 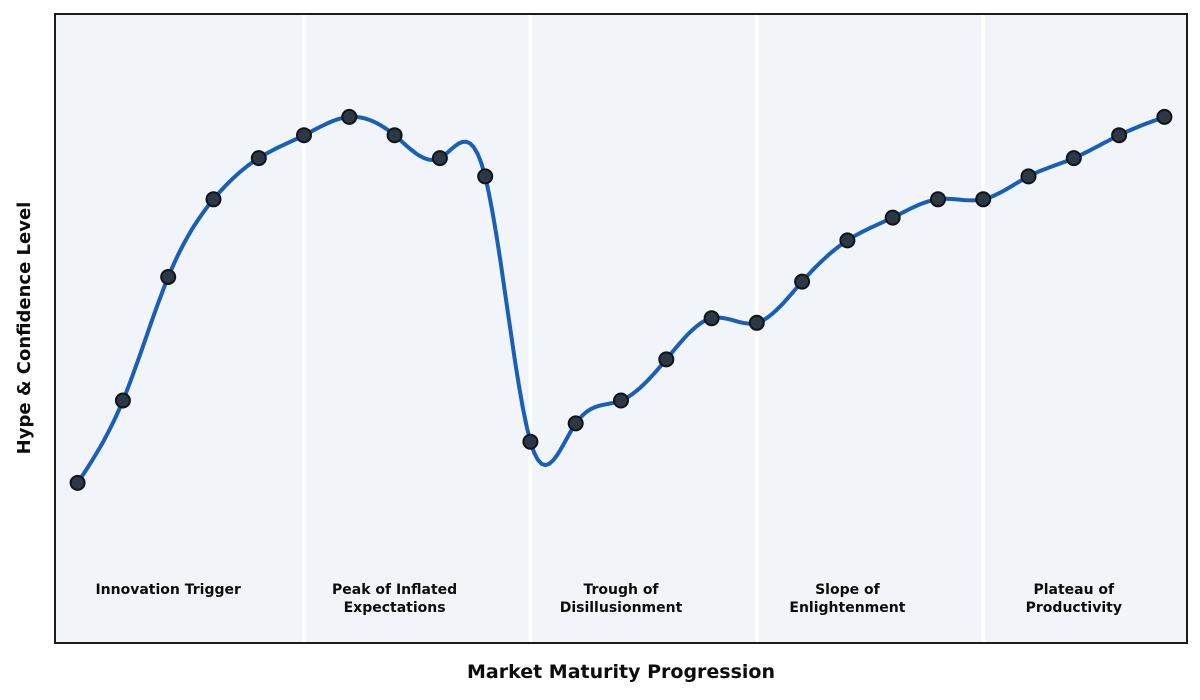 What do you see at coordinates (168, 590) in the screenshot?
I see `phase-label-innovation-trigger-line1: Innovation Trigger` at bounding box center [168, 590].